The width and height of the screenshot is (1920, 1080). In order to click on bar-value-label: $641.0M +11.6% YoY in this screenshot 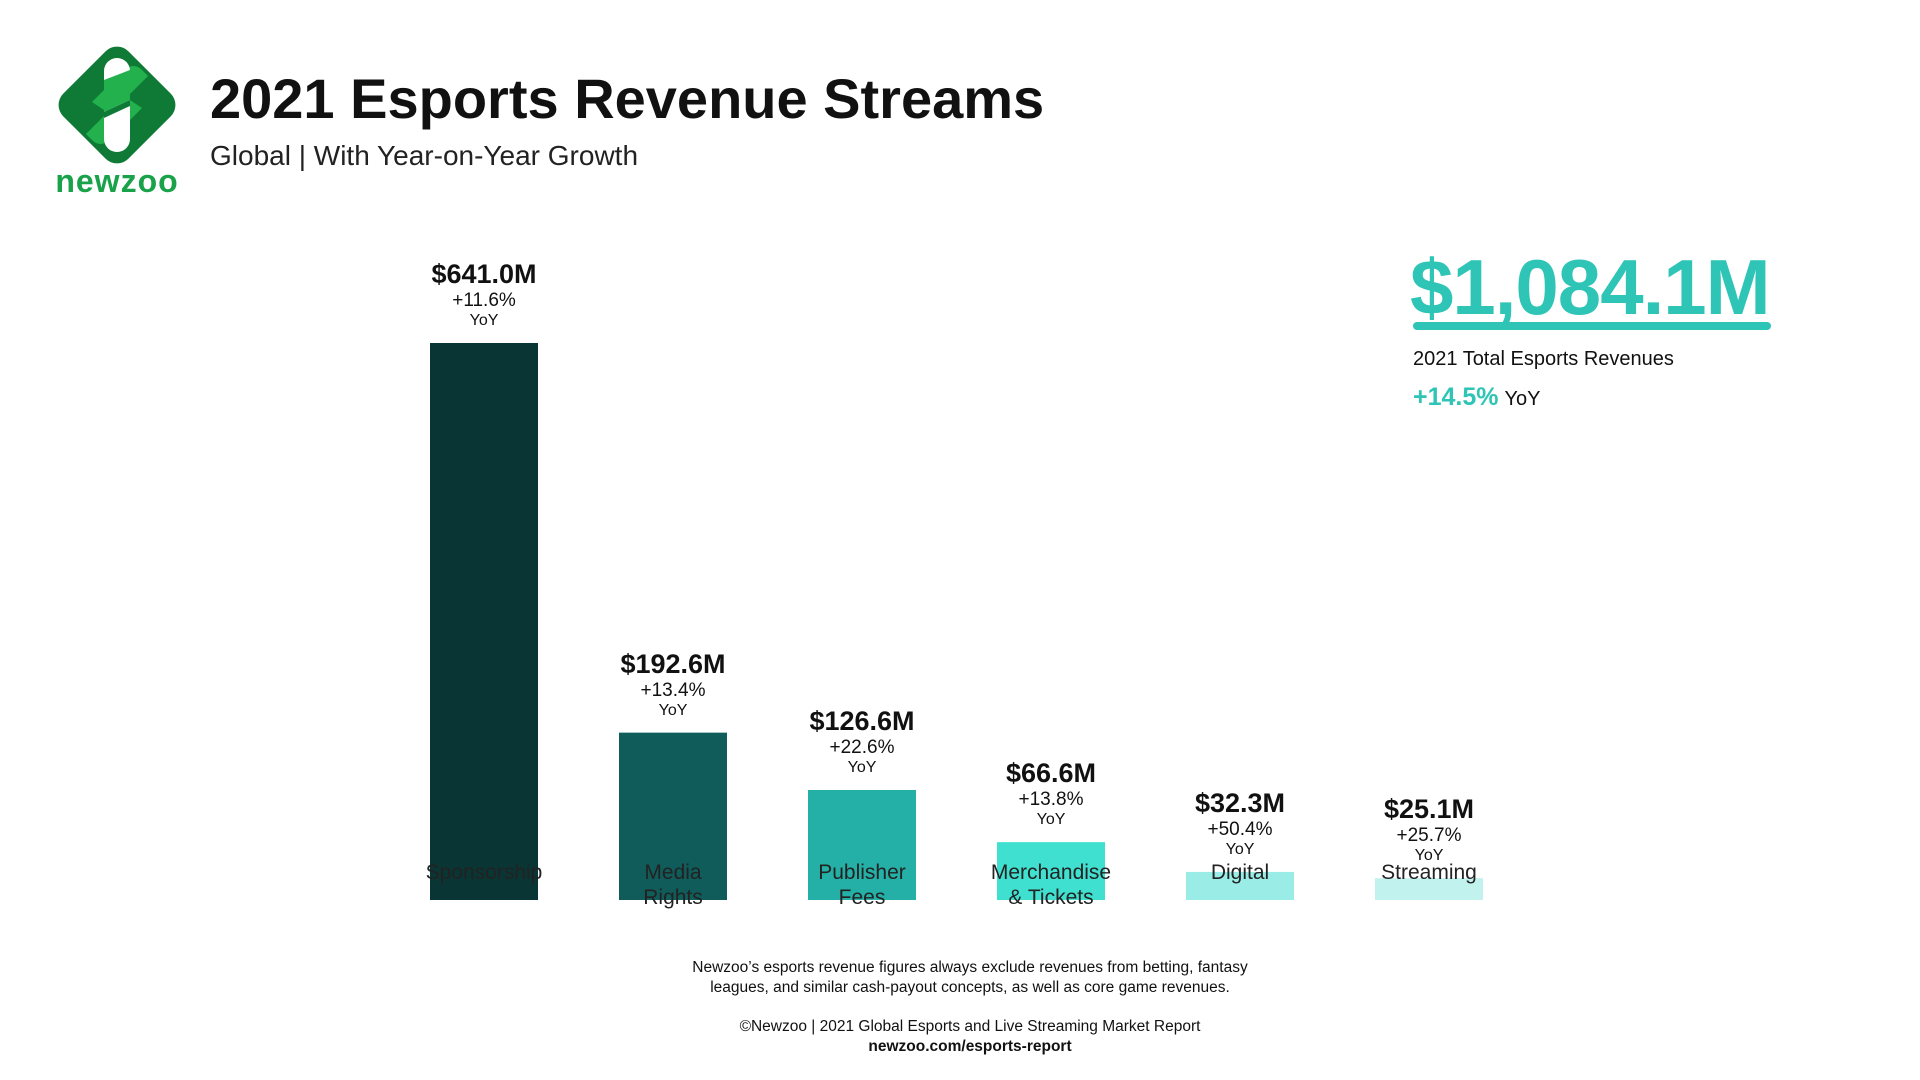, I will do `click(484, 294)`.